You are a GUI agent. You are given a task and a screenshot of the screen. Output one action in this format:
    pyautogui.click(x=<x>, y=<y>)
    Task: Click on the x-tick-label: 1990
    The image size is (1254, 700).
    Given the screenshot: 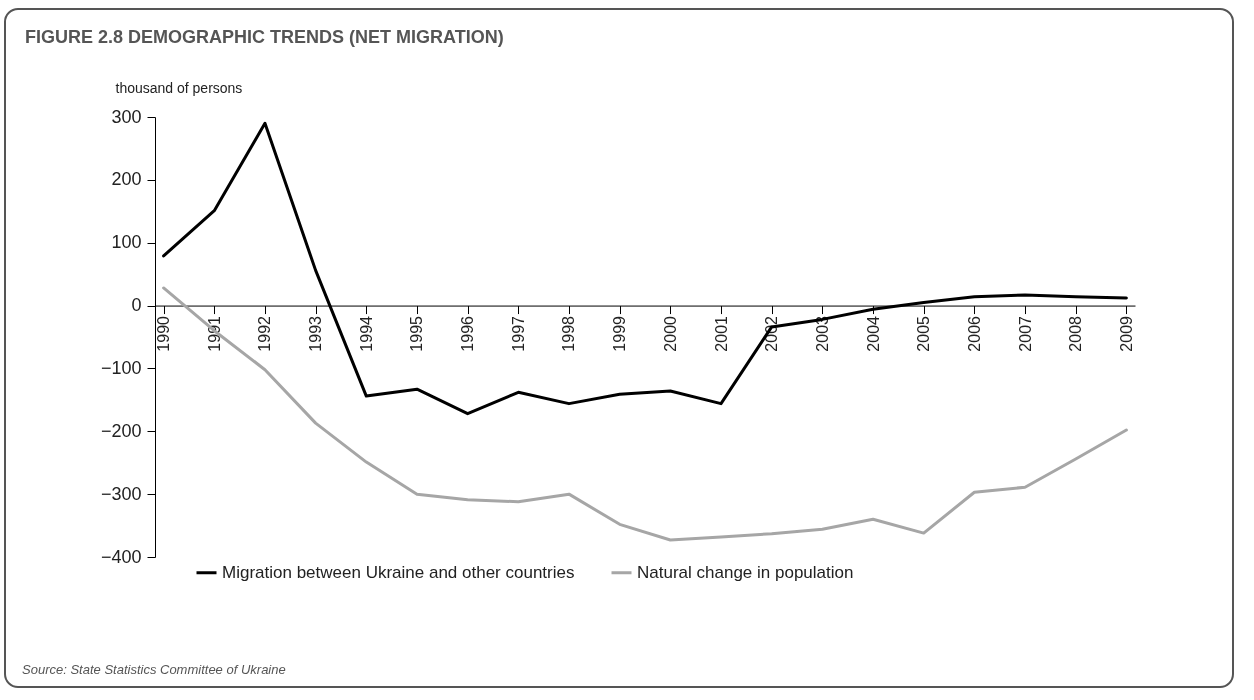 What is the action you would take?
    pyautogui.click(x=164, y=333)
    